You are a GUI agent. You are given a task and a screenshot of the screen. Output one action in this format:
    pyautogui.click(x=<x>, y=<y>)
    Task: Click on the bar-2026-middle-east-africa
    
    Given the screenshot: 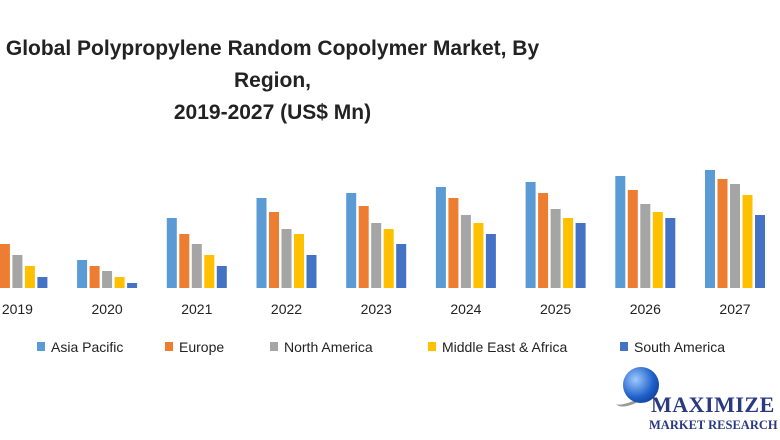 What is the action you would take?
    pyautogui.click(x=657, y=250)
    